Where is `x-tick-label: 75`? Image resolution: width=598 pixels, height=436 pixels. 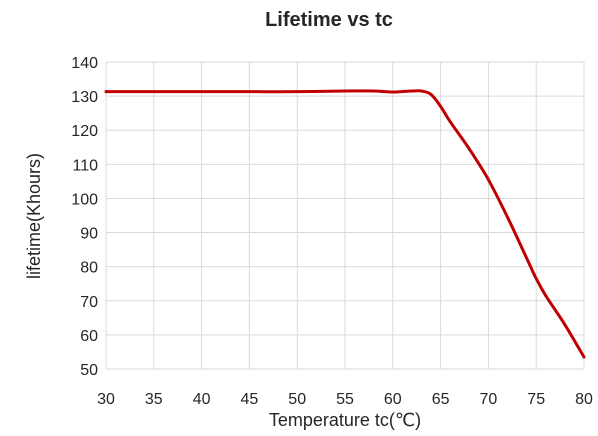
x-tick-label: 75 is located at coordinates (536, 399).